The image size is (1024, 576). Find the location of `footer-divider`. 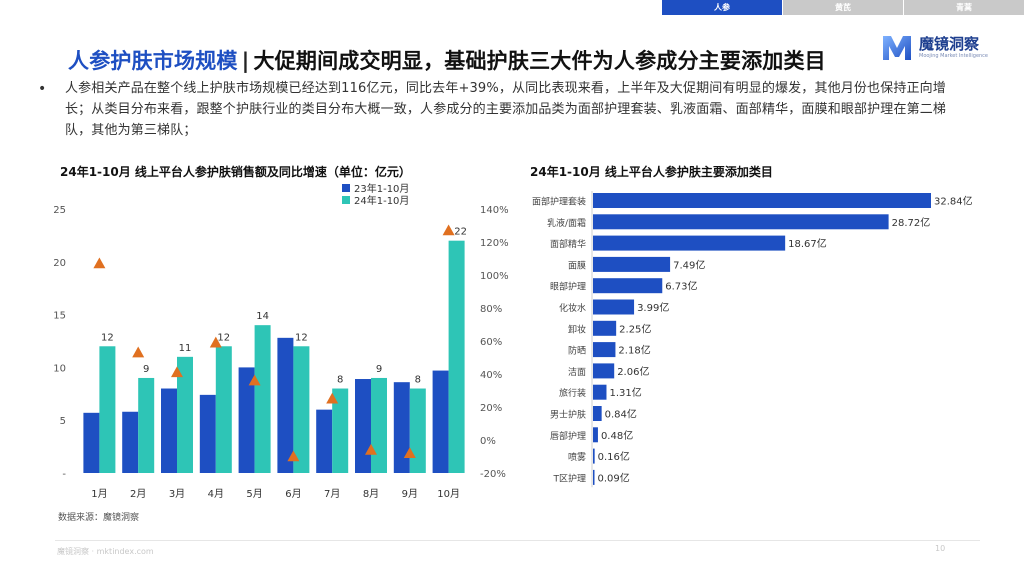

footer-divider is located at coordinates (517, 540).